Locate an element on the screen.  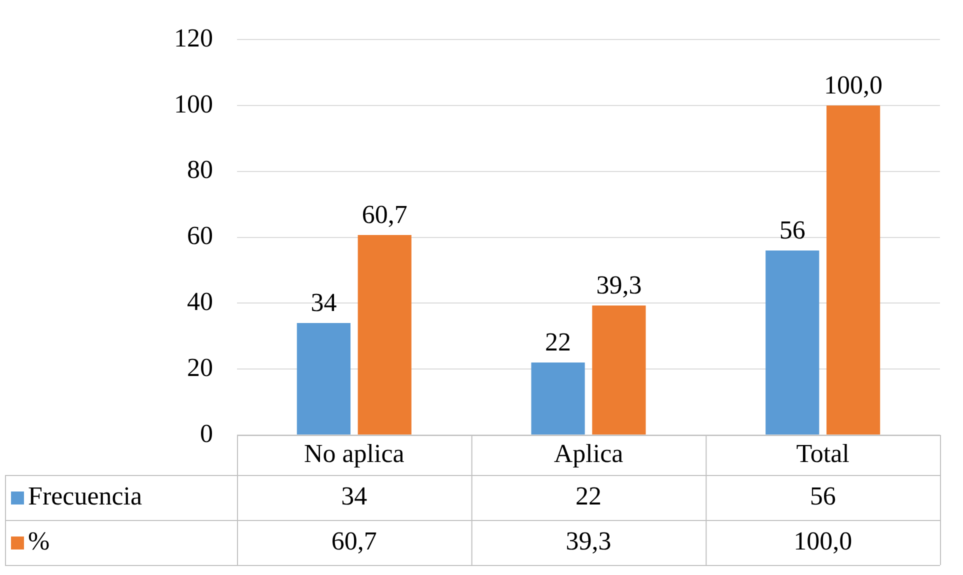
text: 100,0 is located at coordinates (853, 85).